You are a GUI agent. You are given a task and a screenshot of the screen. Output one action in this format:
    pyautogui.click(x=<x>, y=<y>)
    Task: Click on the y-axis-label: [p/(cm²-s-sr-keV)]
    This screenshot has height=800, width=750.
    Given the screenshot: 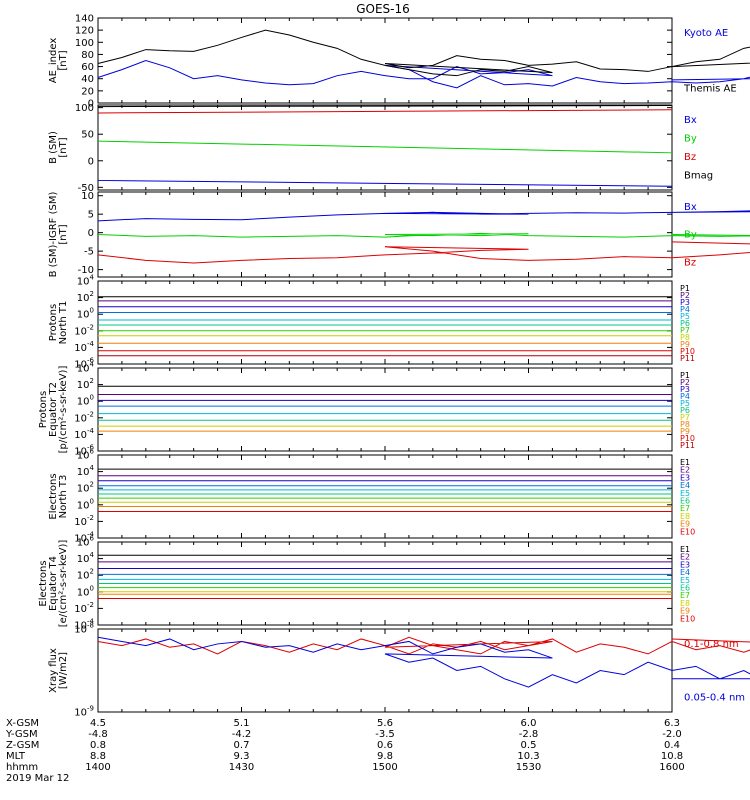 What is the action you would take?
    pyautogui.click(x=63, y=410)
    